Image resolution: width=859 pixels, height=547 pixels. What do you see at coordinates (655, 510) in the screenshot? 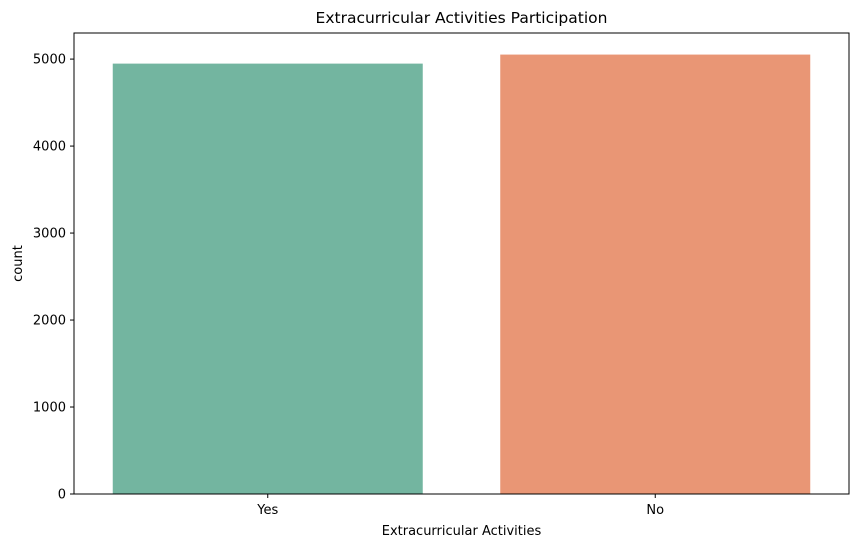
I see `x-tick-label-no: No` at bounding box center [655, 510].